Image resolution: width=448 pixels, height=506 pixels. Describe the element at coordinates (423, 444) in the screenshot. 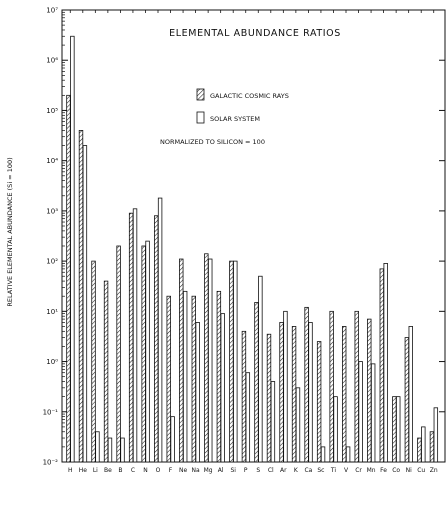

I see `bar-solar-system-Cu` at that location.